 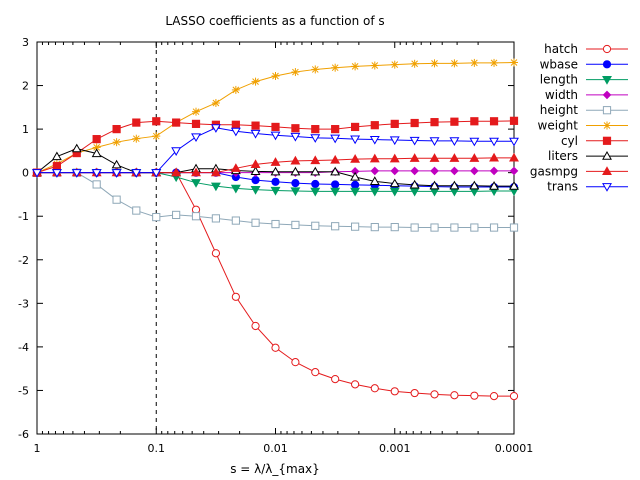 What do you see at coordinates (586, 49) in the screenshot?
I see `legend-item-hatch: hatch` at bounding box center [586, 49].